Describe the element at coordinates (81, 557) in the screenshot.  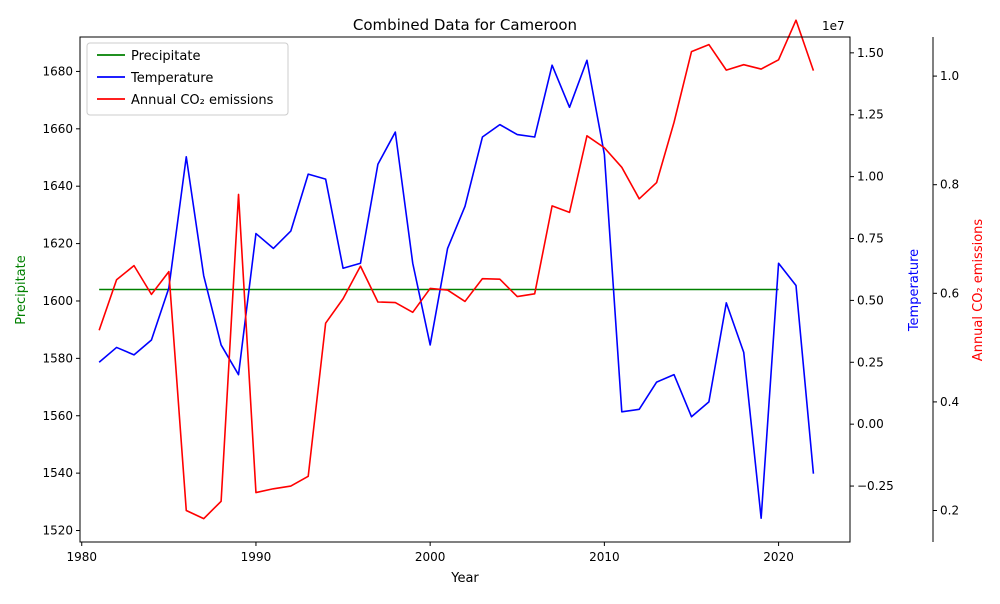
I see `x-tick-label: 1980` at that location.